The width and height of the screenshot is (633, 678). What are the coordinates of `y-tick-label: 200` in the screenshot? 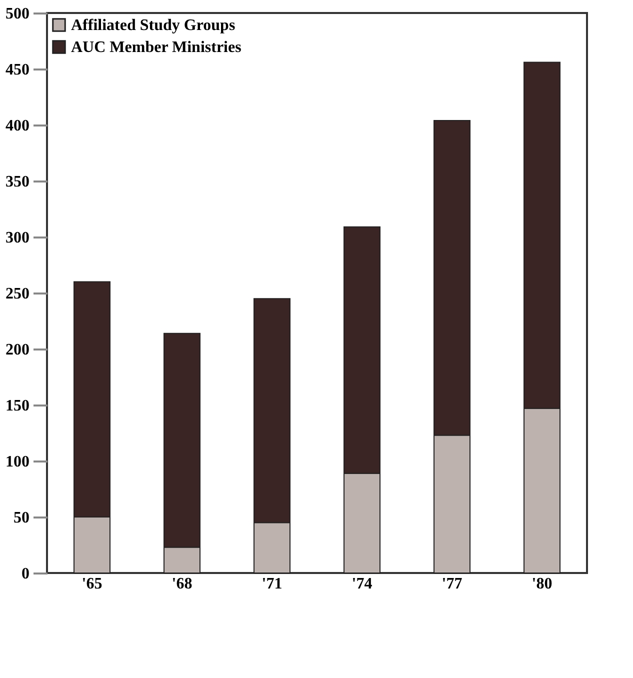 It's located at (18, 350).